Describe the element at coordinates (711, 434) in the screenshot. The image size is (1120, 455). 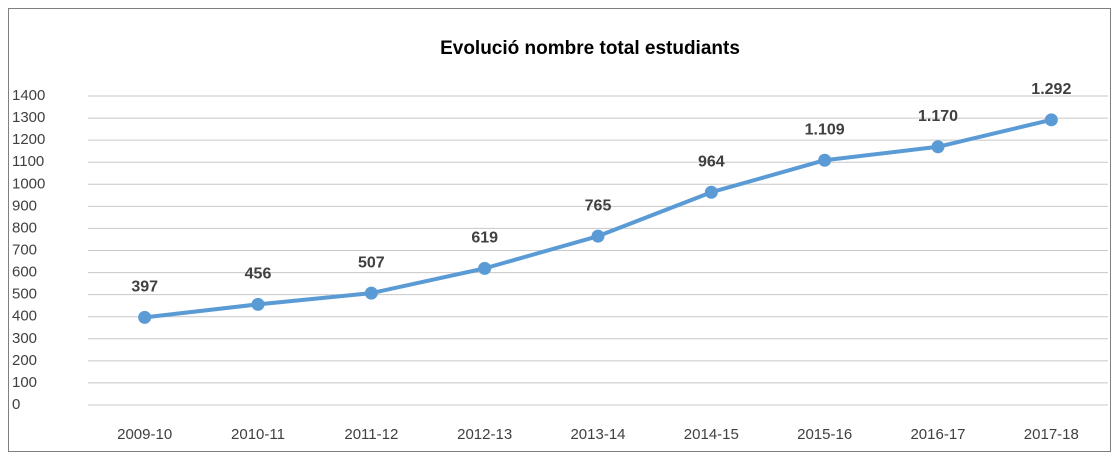
I see `x-tick-label: 2014-15` at that location.